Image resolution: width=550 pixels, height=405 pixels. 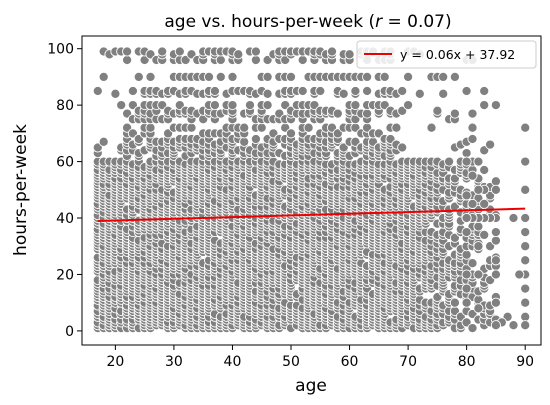 I want to click on y-tick-label: 20, so click(x=65, y=275).